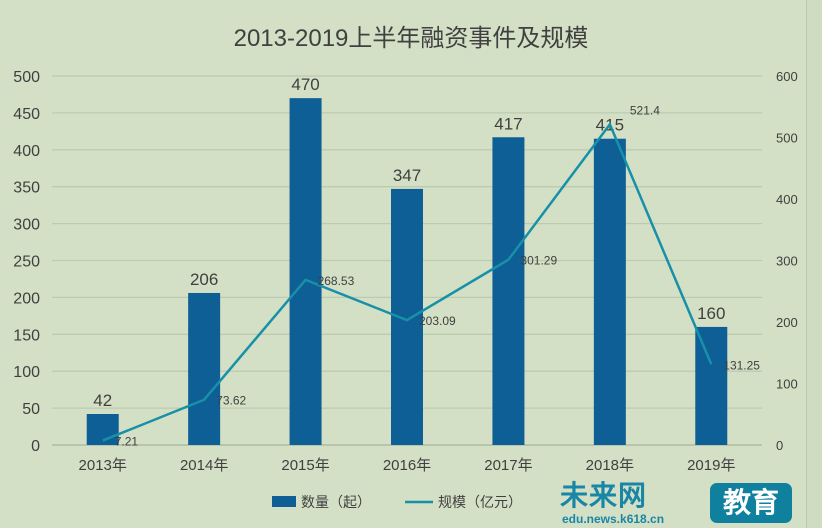 This screenshot has height=528, width=822. What do you see at coordinates (751, 503) in the screenshot?
I see `watermark-badge: 教育` at bounding box center [751, 503].